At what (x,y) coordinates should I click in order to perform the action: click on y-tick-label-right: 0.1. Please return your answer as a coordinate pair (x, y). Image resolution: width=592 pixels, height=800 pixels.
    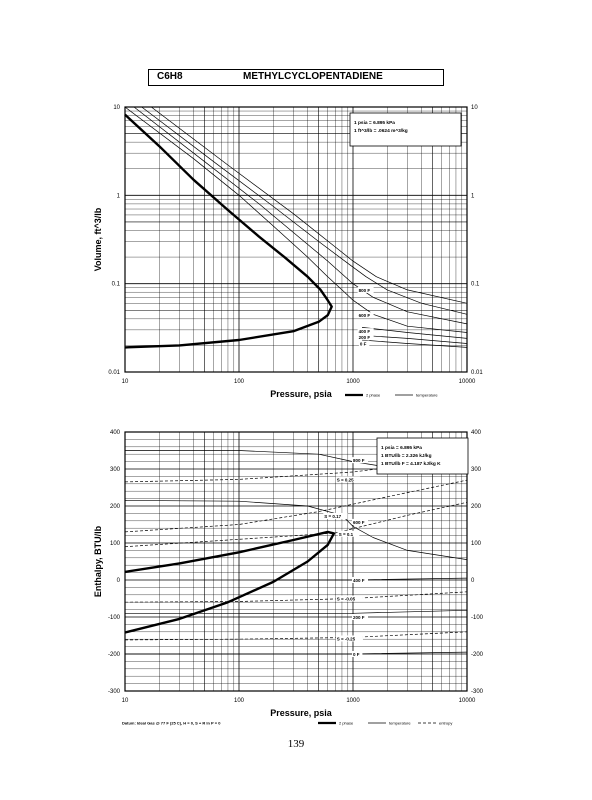
    Looking at the image, I should click on (475, 285).